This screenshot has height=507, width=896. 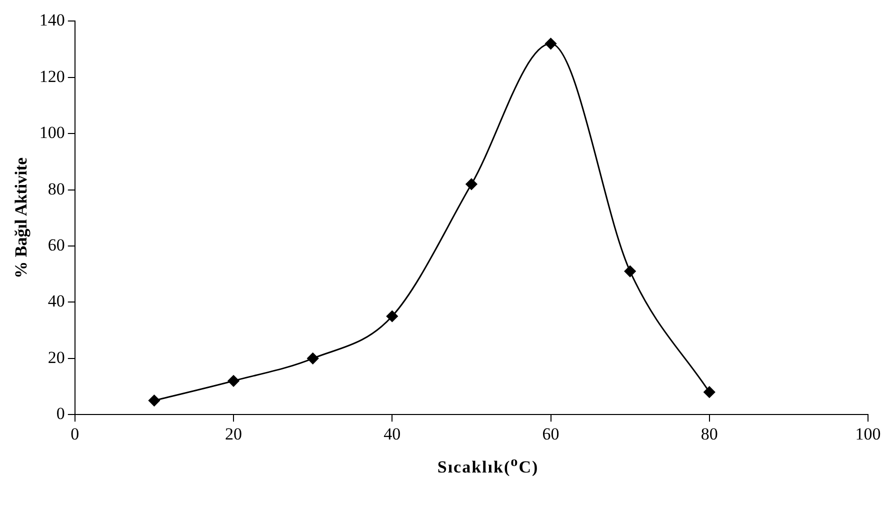 What do you see at coordinates (21, 217) in the screenshot?
I see `y-axis-title: % Bağıl Aktivite` at bounding box center [21, 217].